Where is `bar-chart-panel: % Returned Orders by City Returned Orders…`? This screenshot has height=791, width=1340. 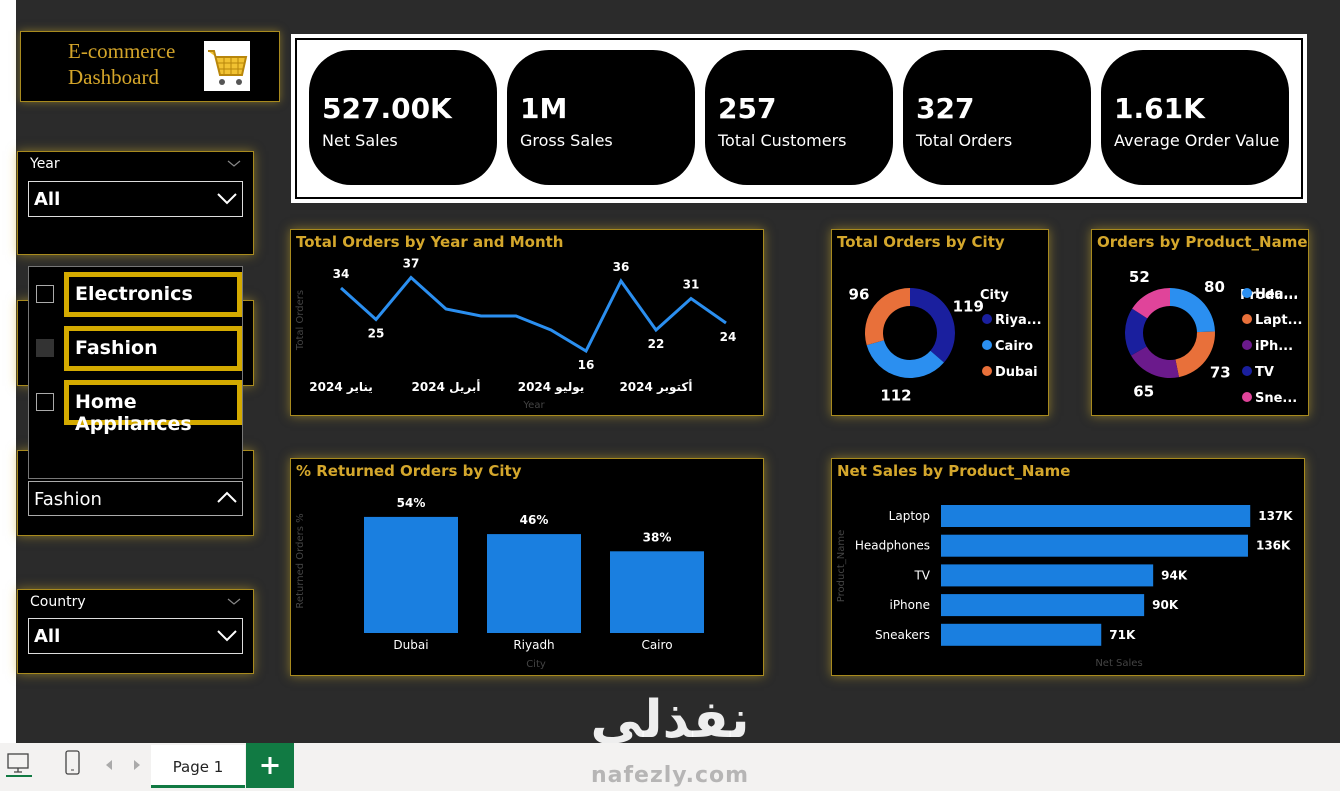 bar-chart-panel: % Returned Orders by City Returned Orders… is located at coordinates (527, 567).